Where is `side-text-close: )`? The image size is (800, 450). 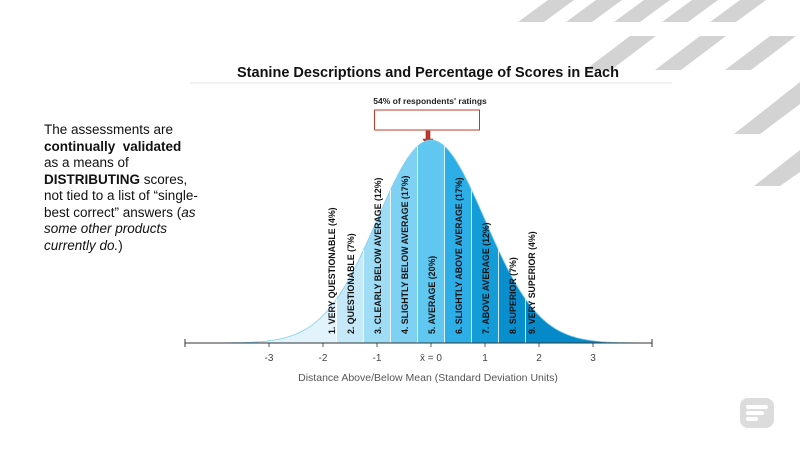 side-text-close: ) is located at coordinates (120, 245).